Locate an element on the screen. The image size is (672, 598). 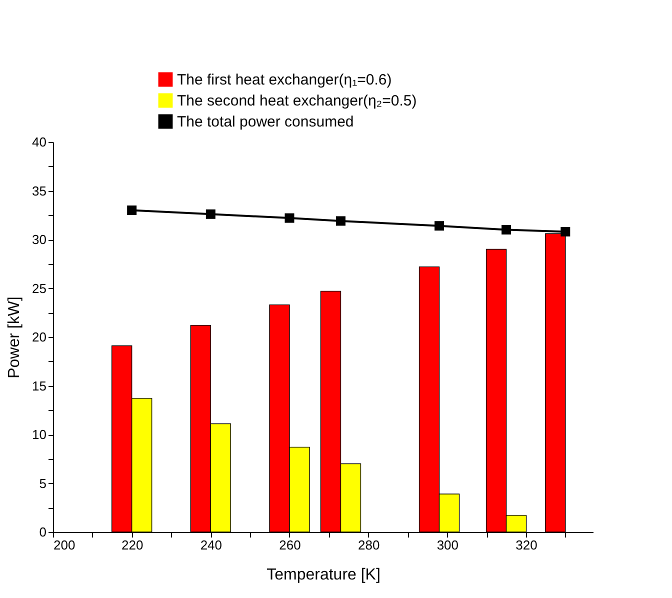
y-tick-label: 10 is located at coordinates (39, 434).